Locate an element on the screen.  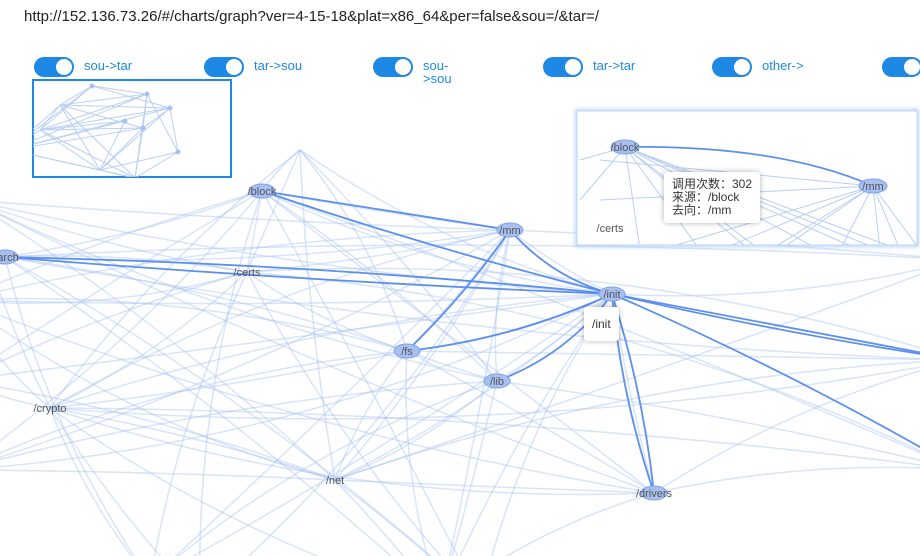
toggle-label: tar->tar is located at coordinates (614, 65).